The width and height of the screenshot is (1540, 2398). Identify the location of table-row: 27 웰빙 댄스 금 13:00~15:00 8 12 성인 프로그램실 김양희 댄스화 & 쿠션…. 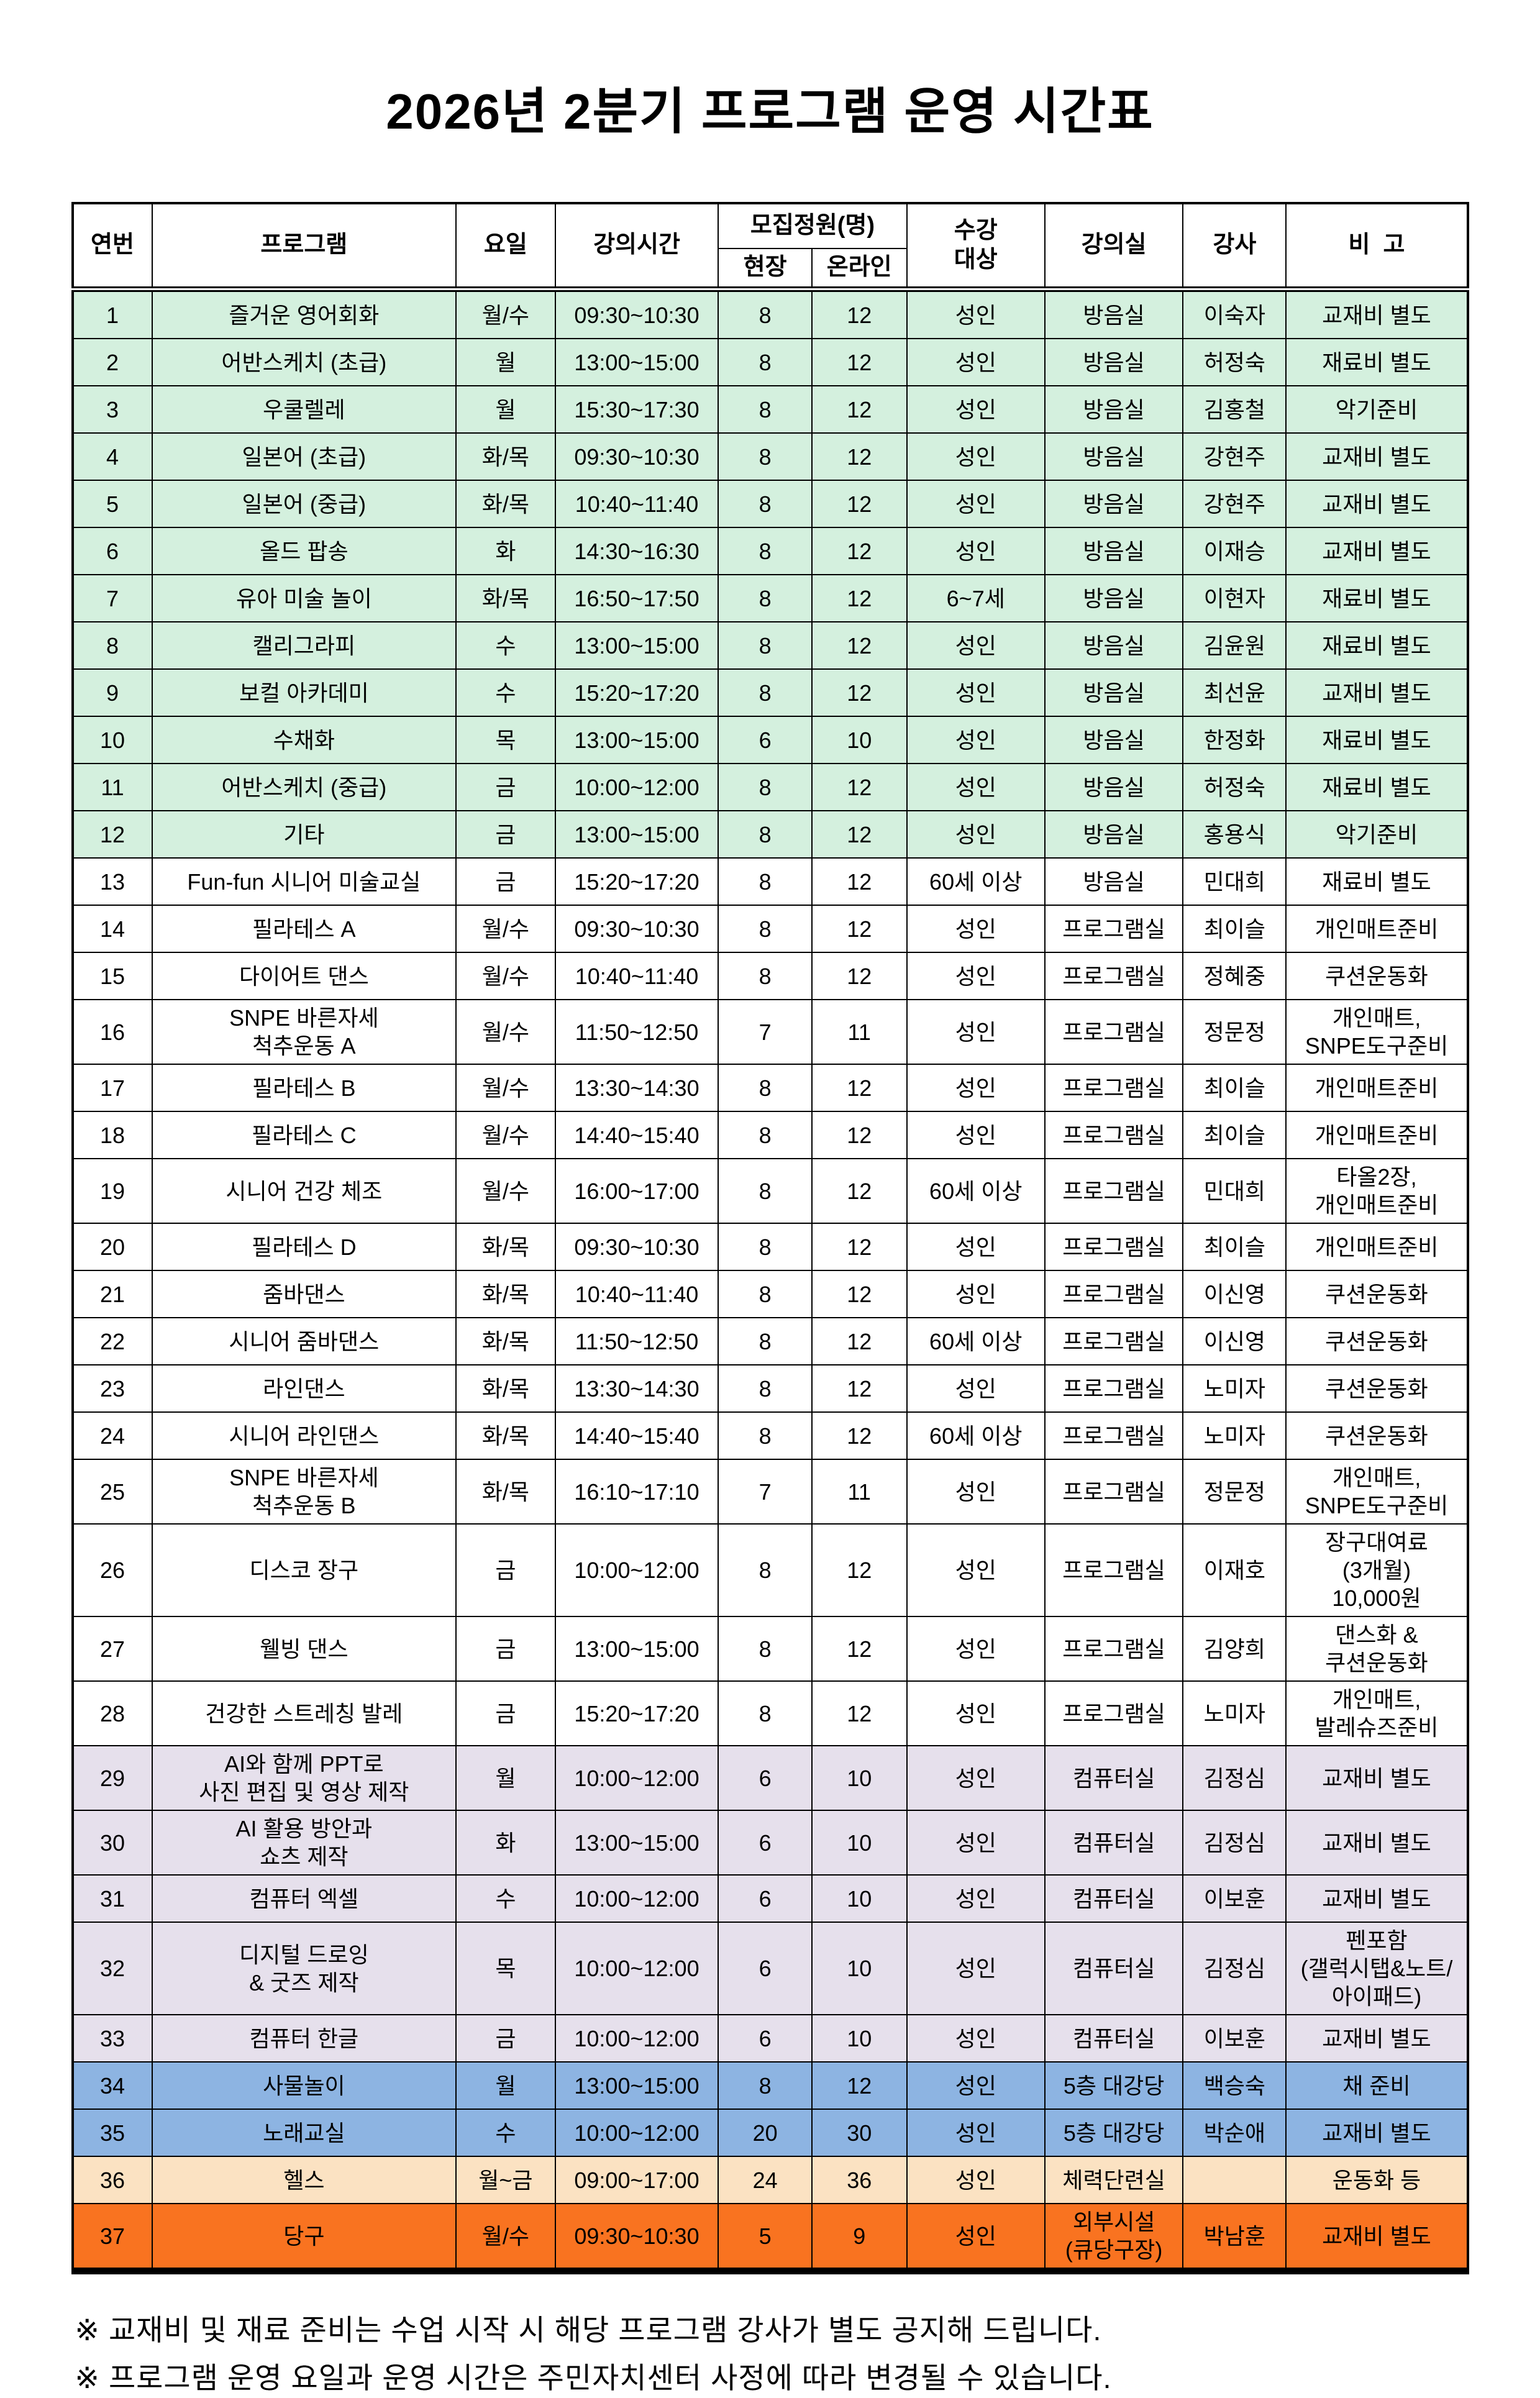
(770, 1649).